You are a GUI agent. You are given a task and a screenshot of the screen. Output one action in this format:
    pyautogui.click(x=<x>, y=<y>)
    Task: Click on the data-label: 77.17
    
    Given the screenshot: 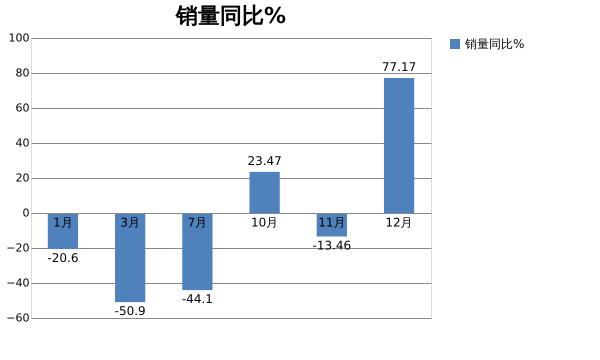 What is the action you would take?
    pyautogui.click(x=399, y=67)
    